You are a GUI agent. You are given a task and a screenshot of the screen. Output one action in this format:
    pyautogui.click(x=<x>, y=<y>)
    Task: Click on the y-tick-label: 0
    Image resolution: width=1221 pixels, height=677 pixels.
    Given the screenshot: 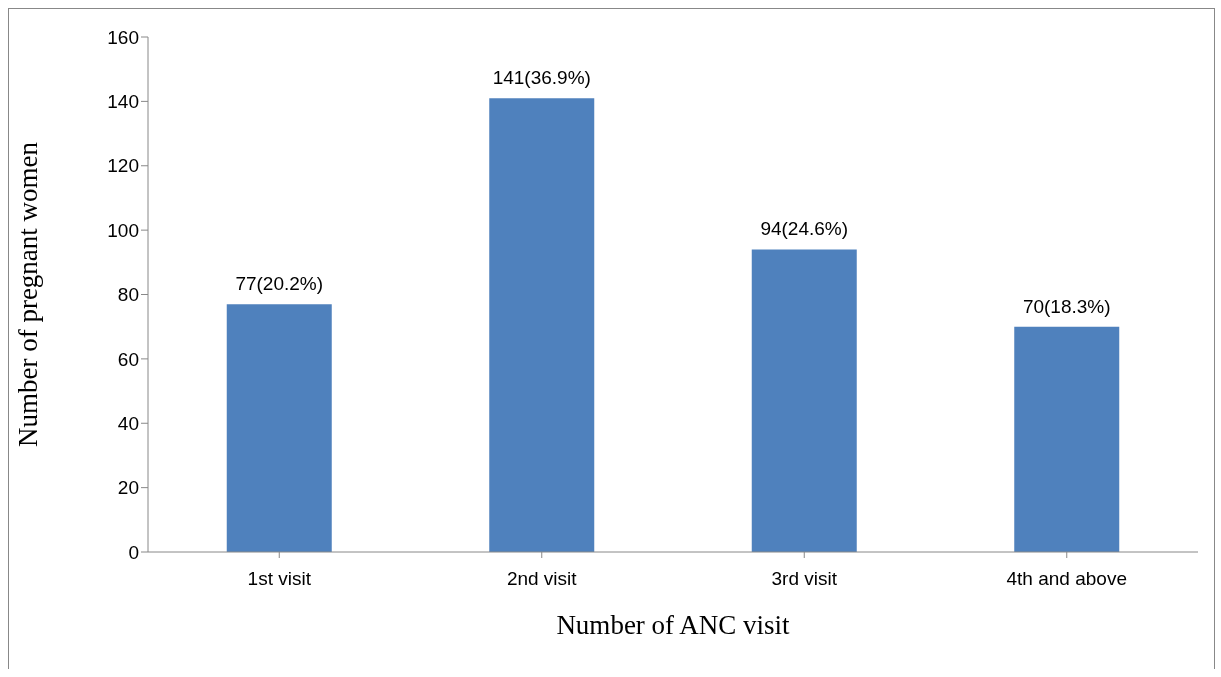 What is the action you would take?
    pyautogui.click(x=133, y=552)
    